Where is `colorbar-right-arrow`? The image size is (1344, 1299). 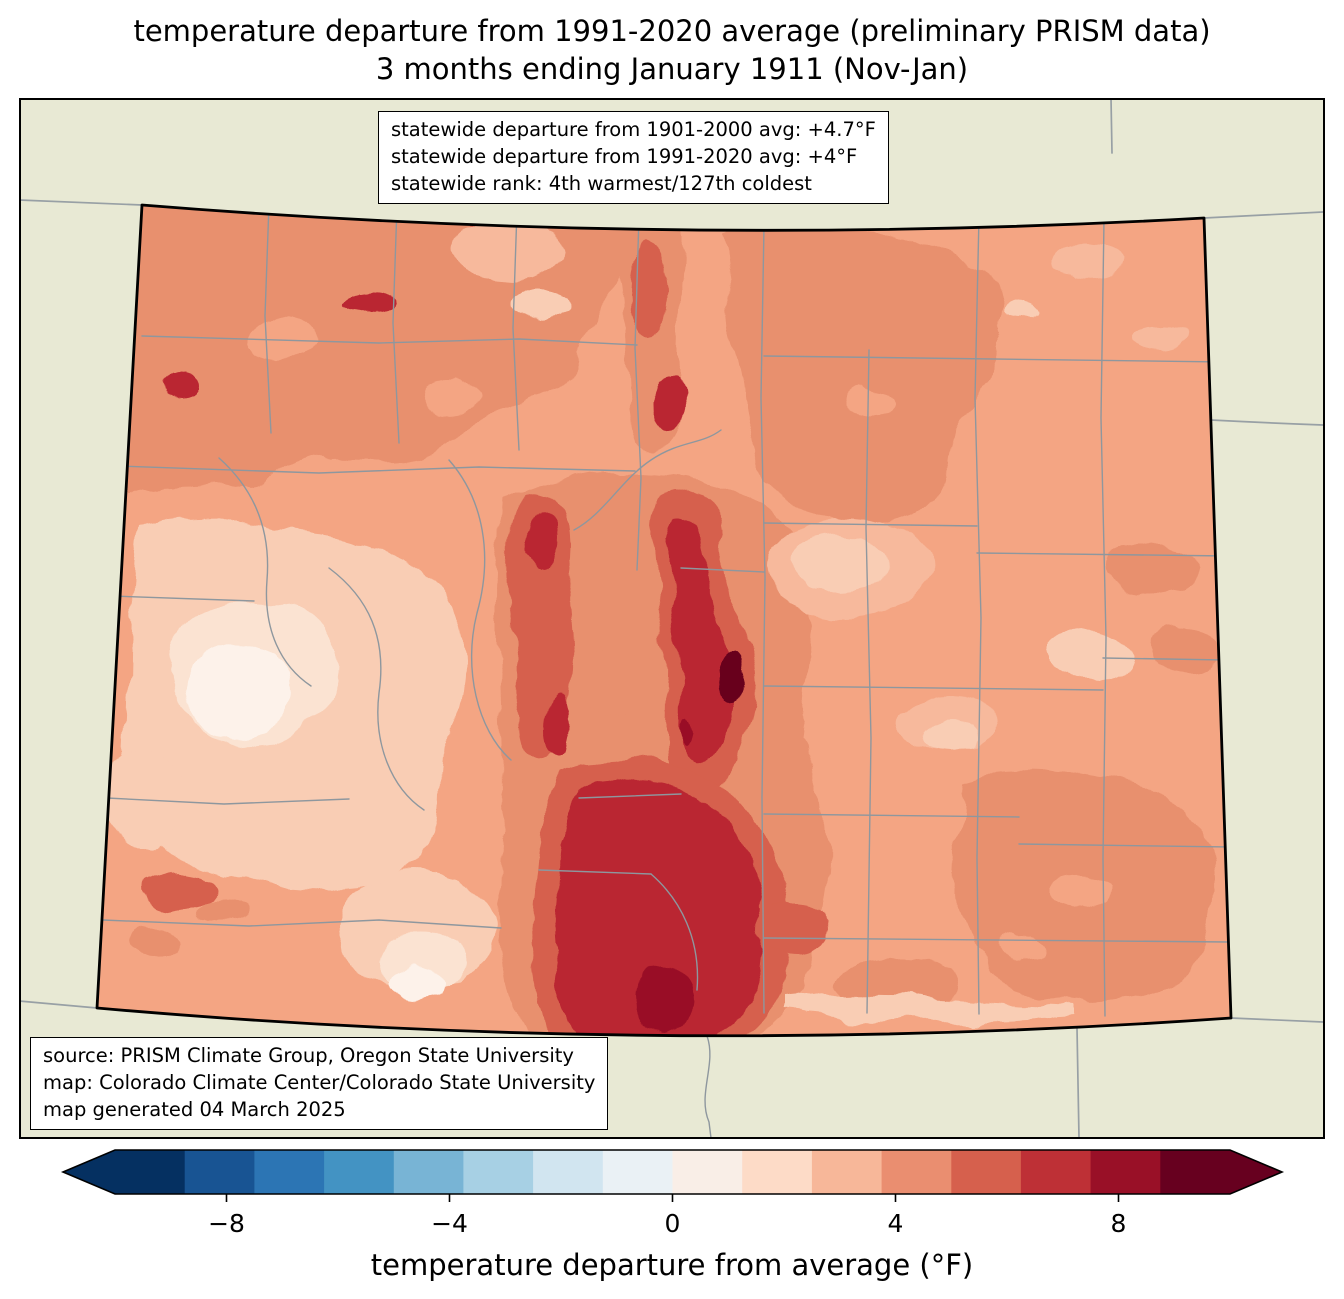 colorbar-right-arrow is located at coordinates (1256, 1172).